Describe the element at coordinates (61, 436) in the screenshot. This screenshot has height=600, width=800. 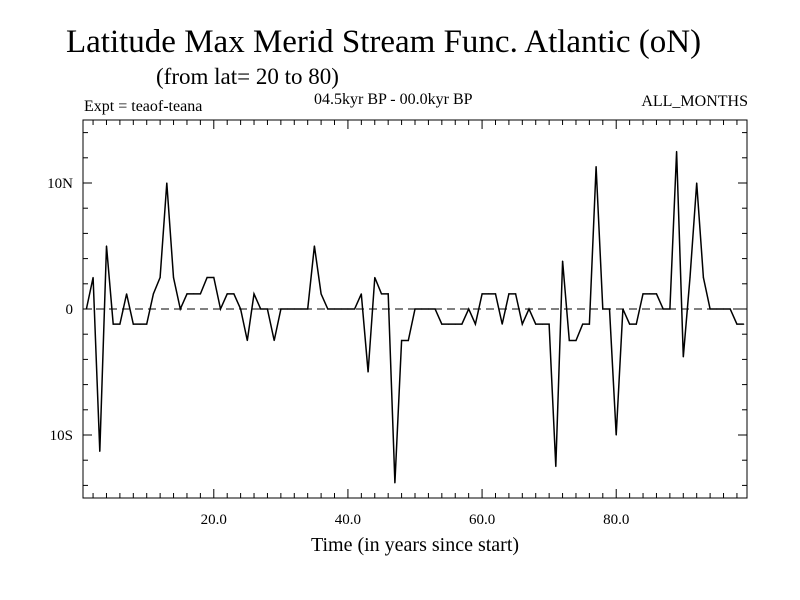
I see `y-tick-label: 10S` at that location.